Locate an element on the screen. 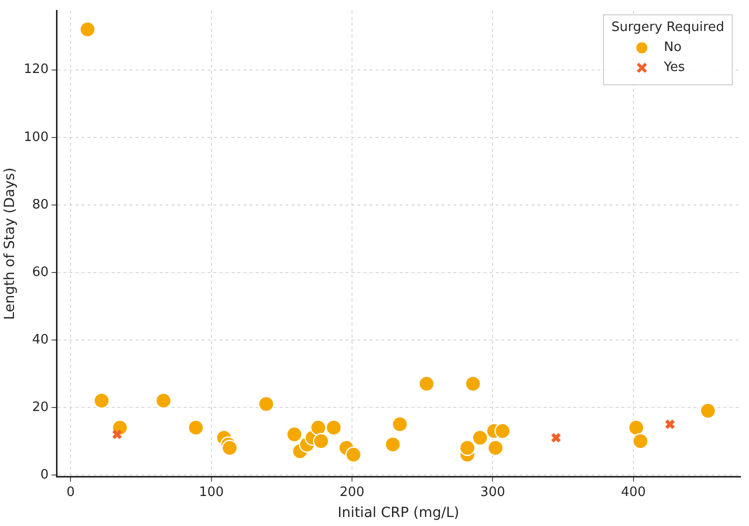  y-tick-label: 40 is located at coordinates (40, 340).